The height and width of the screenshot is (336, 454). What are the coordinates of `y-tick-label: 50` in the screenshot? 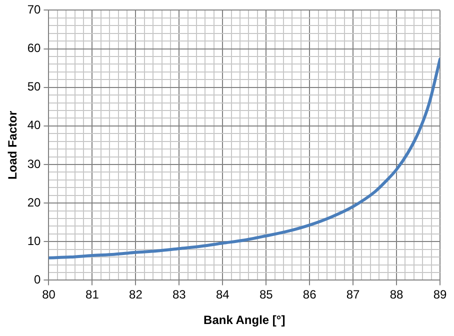 It's located at (34, 87).